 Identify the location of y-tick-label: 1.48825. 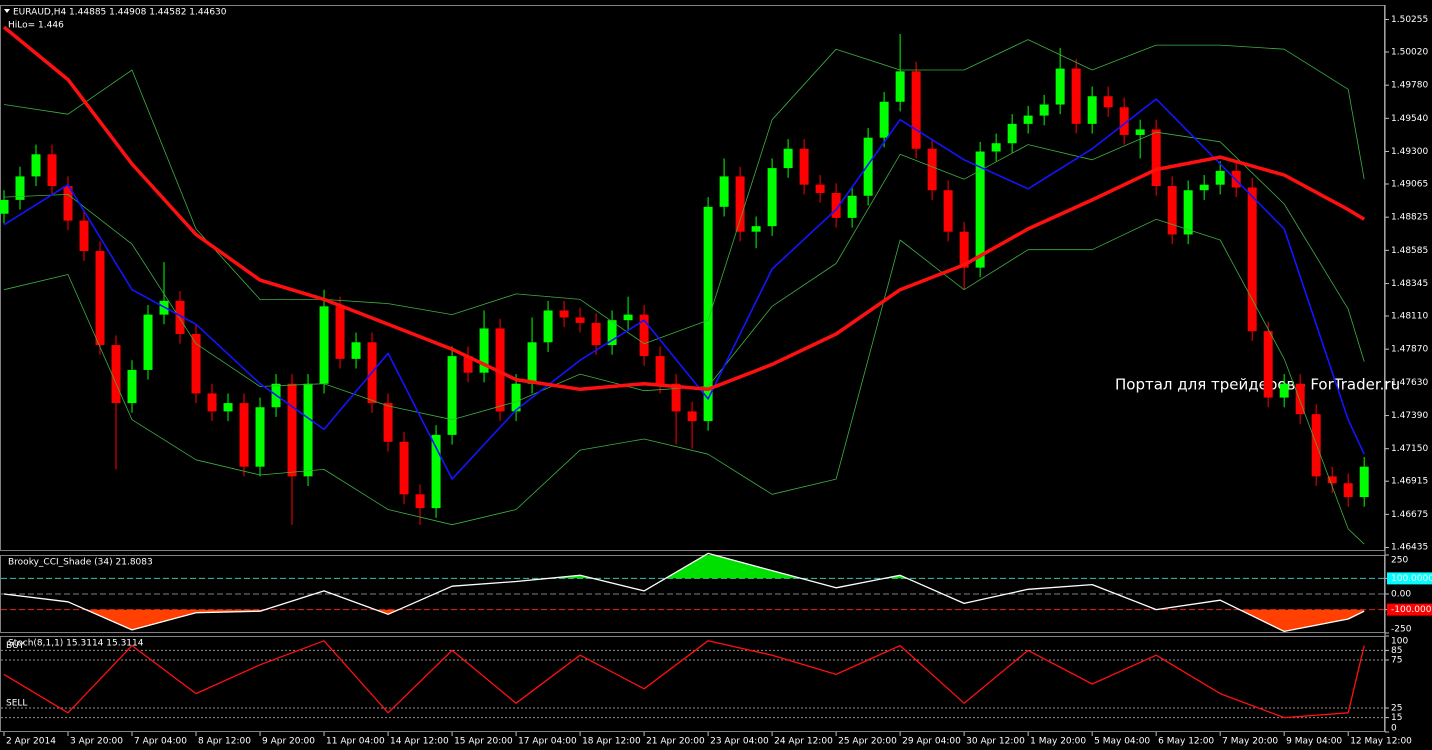
(1409, 218).